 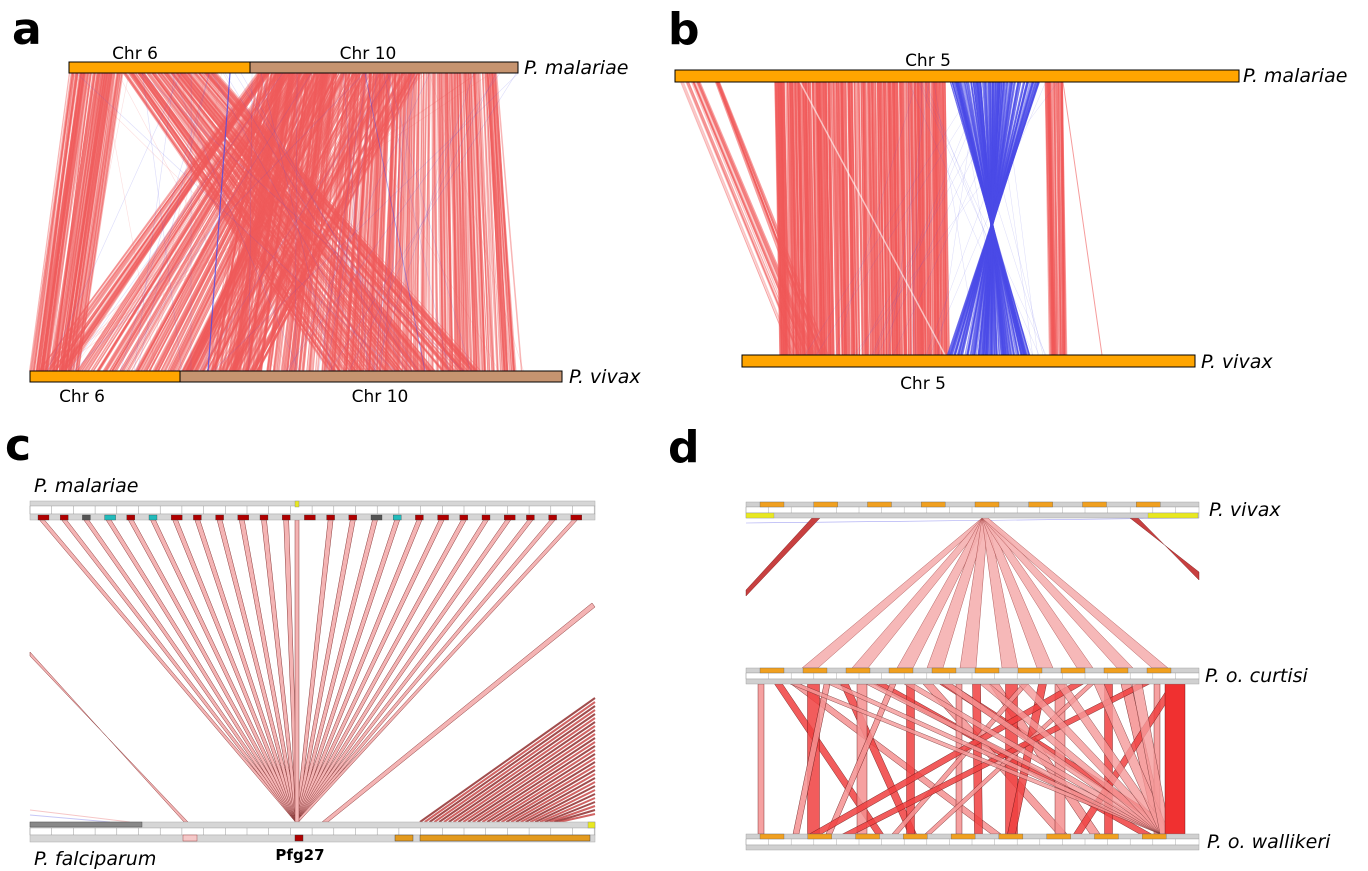 What do you see at coordinates (684, 447) in the screenshot?
I see `panel-d-label: d` at bounding box center [684, 447].